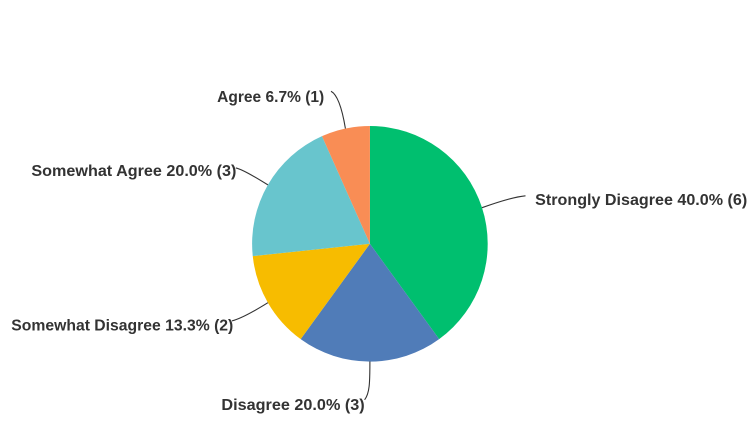 The image size is (752, 431). I want to click on svg-text: Somewhat Disagree 13.3% (2), so click(122, 325).